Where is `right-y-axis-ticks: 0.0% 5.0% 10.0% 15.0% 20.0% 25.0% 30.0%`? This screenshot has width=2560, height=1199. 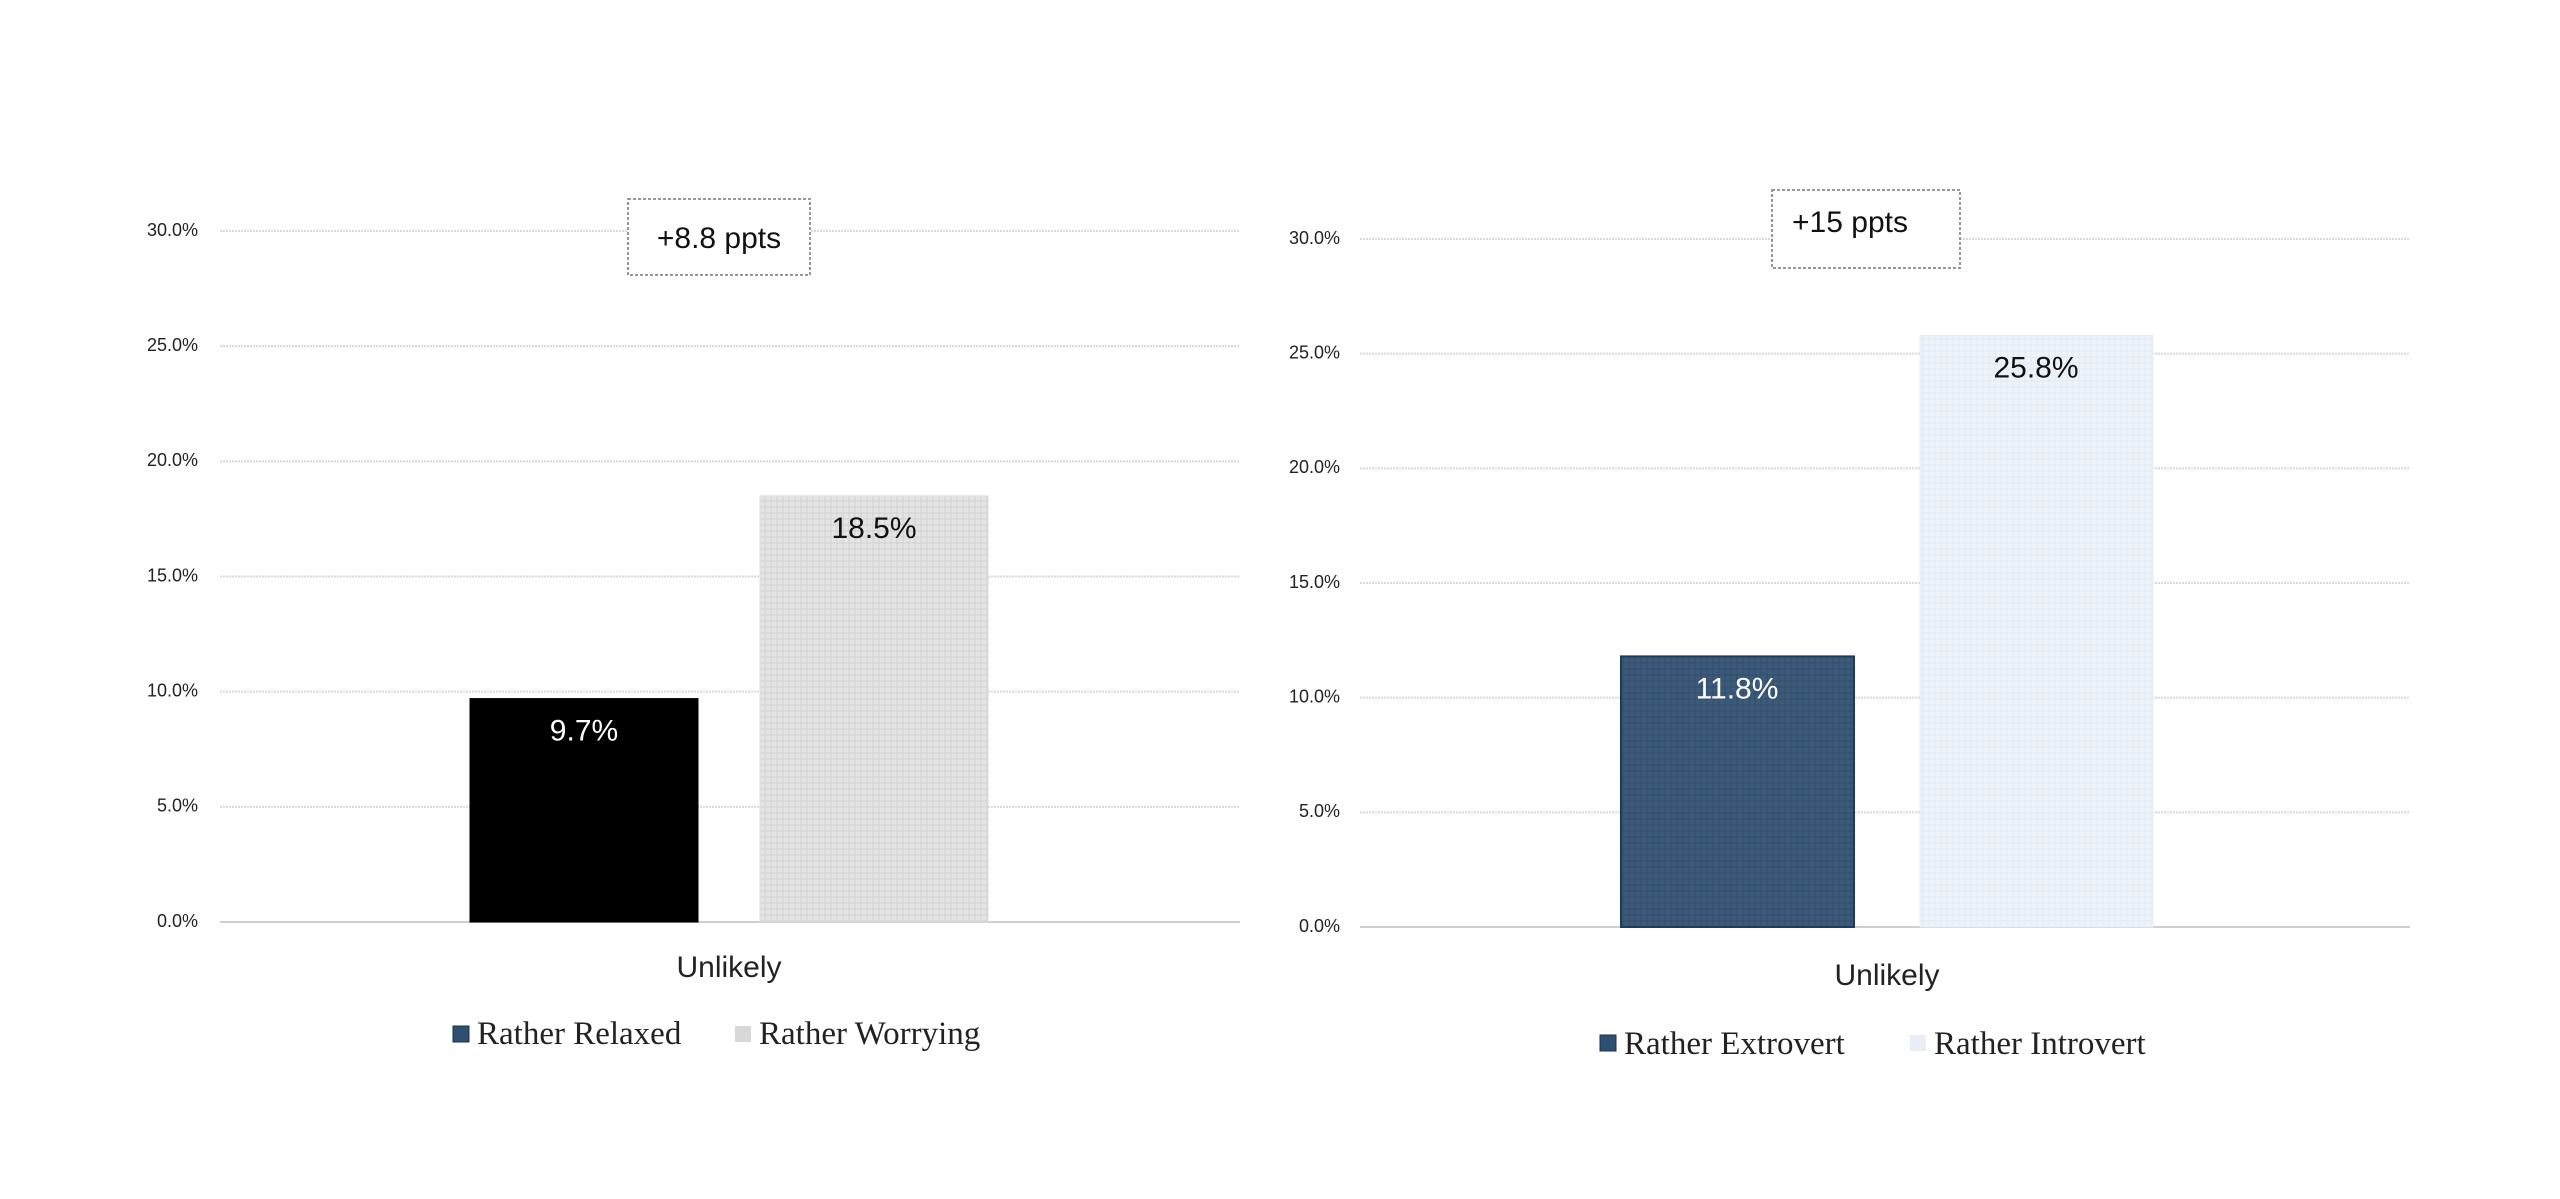
right-y-axis-ticks: 0.0% 5.0% 10.0% 15.0% 20.0% 25.0% 30.0% is located at coordinates (1314, 582).